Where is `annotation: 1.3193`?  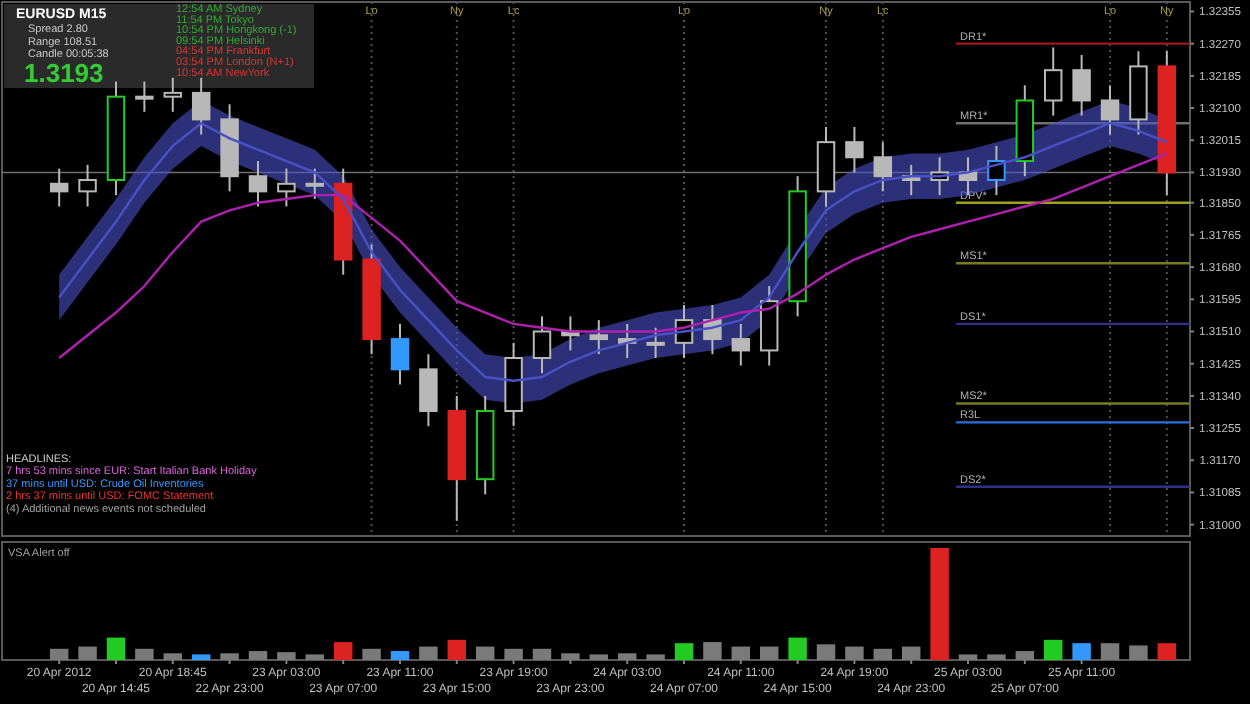
annotation: 1.3193 is located at coordinates (64, 73).